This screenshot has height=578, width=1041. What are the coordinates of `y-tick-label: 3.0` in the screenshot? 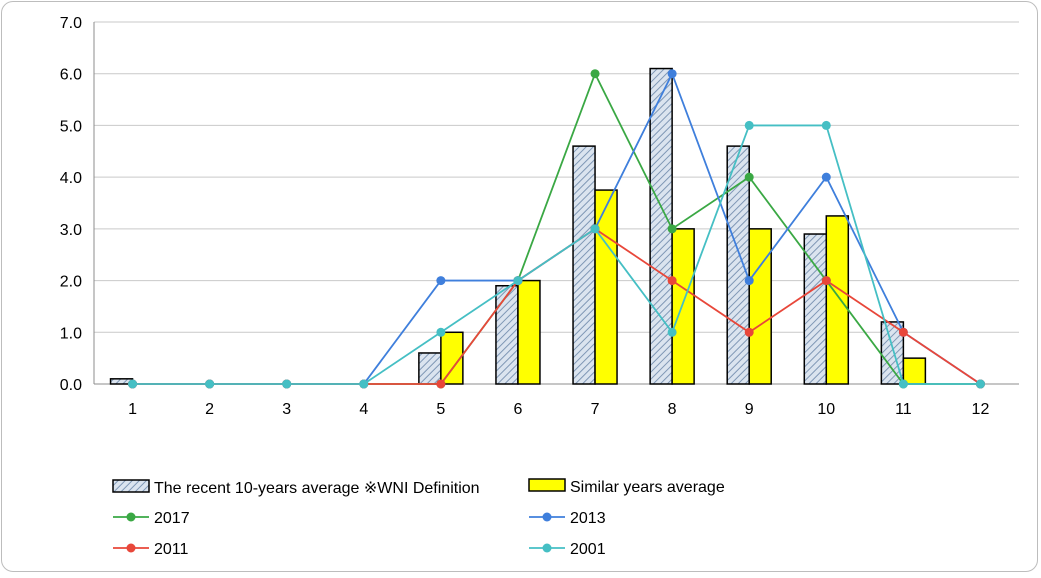 It's located at (71, 230).